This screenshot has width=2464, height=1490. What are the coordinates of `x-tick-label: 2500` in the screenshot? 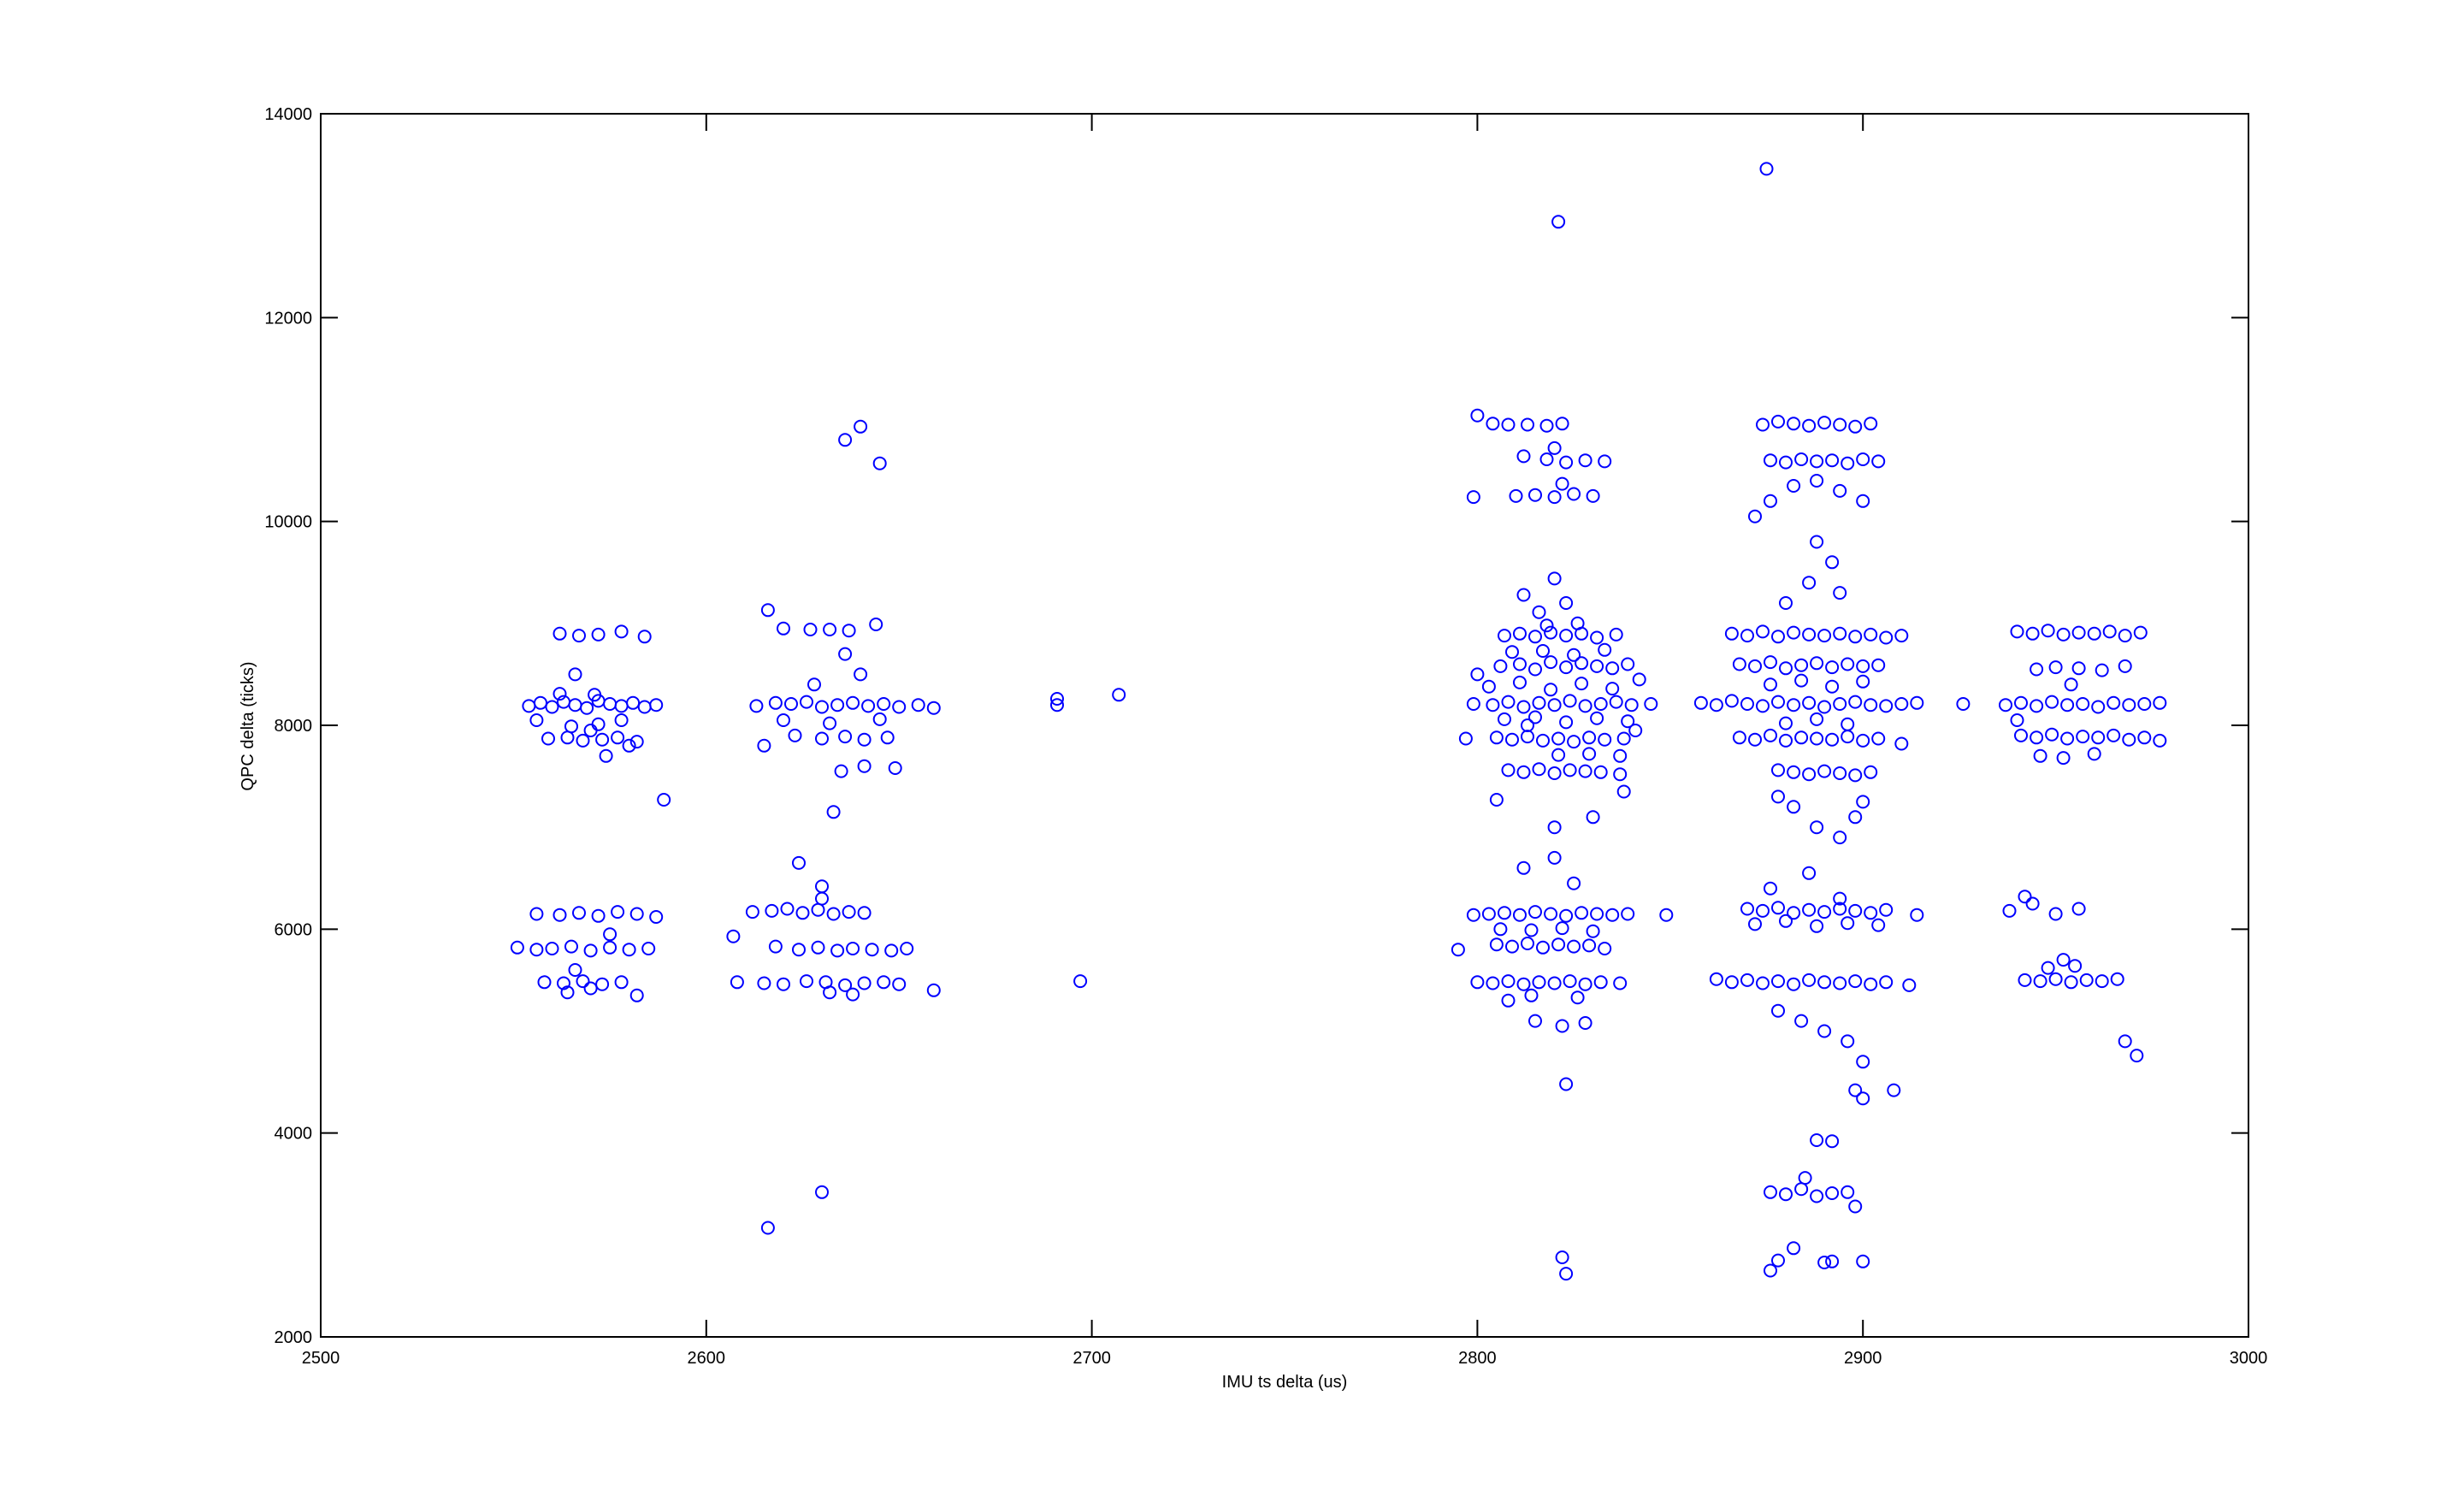 It's located at (321, 1358).